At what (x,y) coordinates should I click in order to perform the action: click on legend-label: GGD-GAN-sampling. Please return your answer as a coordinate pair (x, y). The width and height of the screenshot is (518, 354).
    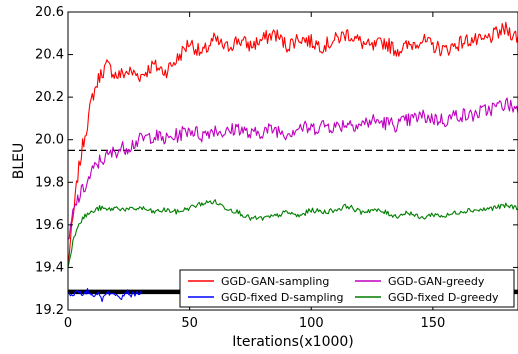
    Looking at the image, I should click on (275, 281).